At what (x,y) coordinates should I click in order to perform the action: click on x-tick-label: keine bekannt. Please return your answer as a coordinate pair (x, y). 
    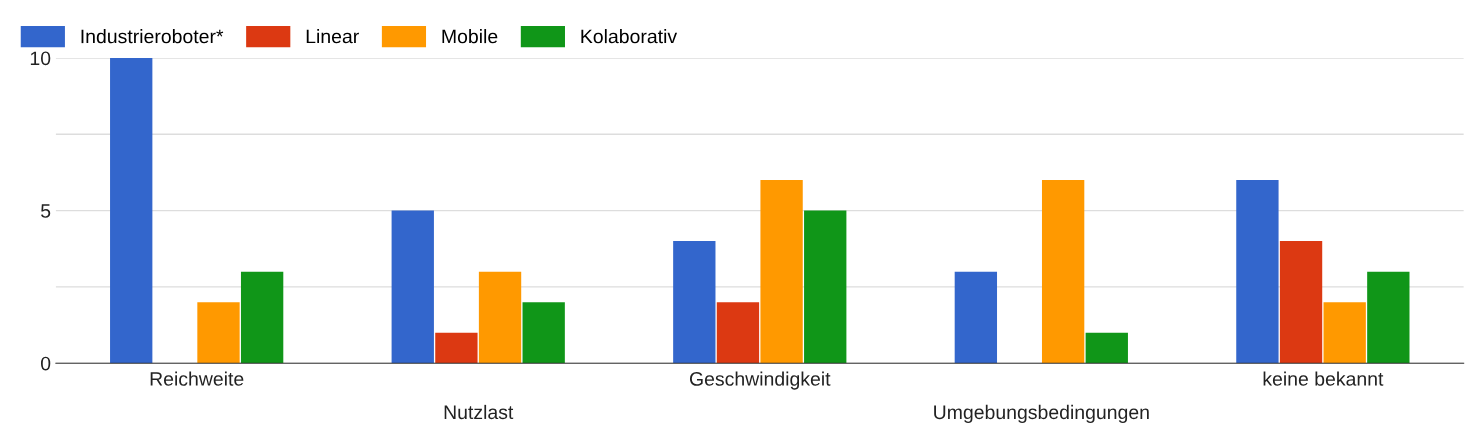
    Looking at the image, I should click on (1323, 378).